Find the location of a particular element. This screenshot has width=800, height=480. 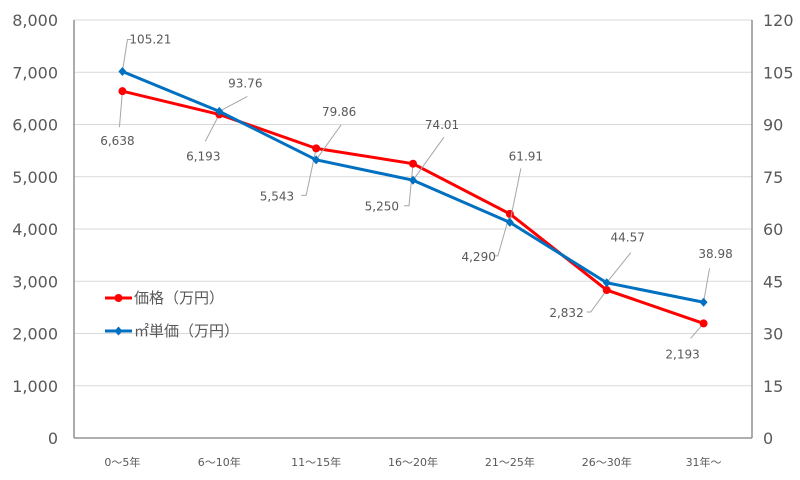

left-axis-tick-label: 6,000 is located at coordinates (35, 125).